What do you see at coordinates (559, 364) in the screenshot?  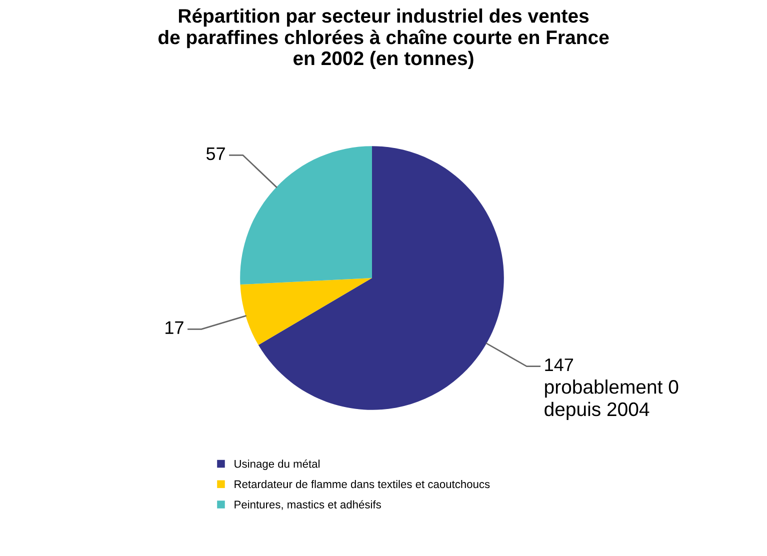 I see `data-label: 147` at bounding box center [559, 364].